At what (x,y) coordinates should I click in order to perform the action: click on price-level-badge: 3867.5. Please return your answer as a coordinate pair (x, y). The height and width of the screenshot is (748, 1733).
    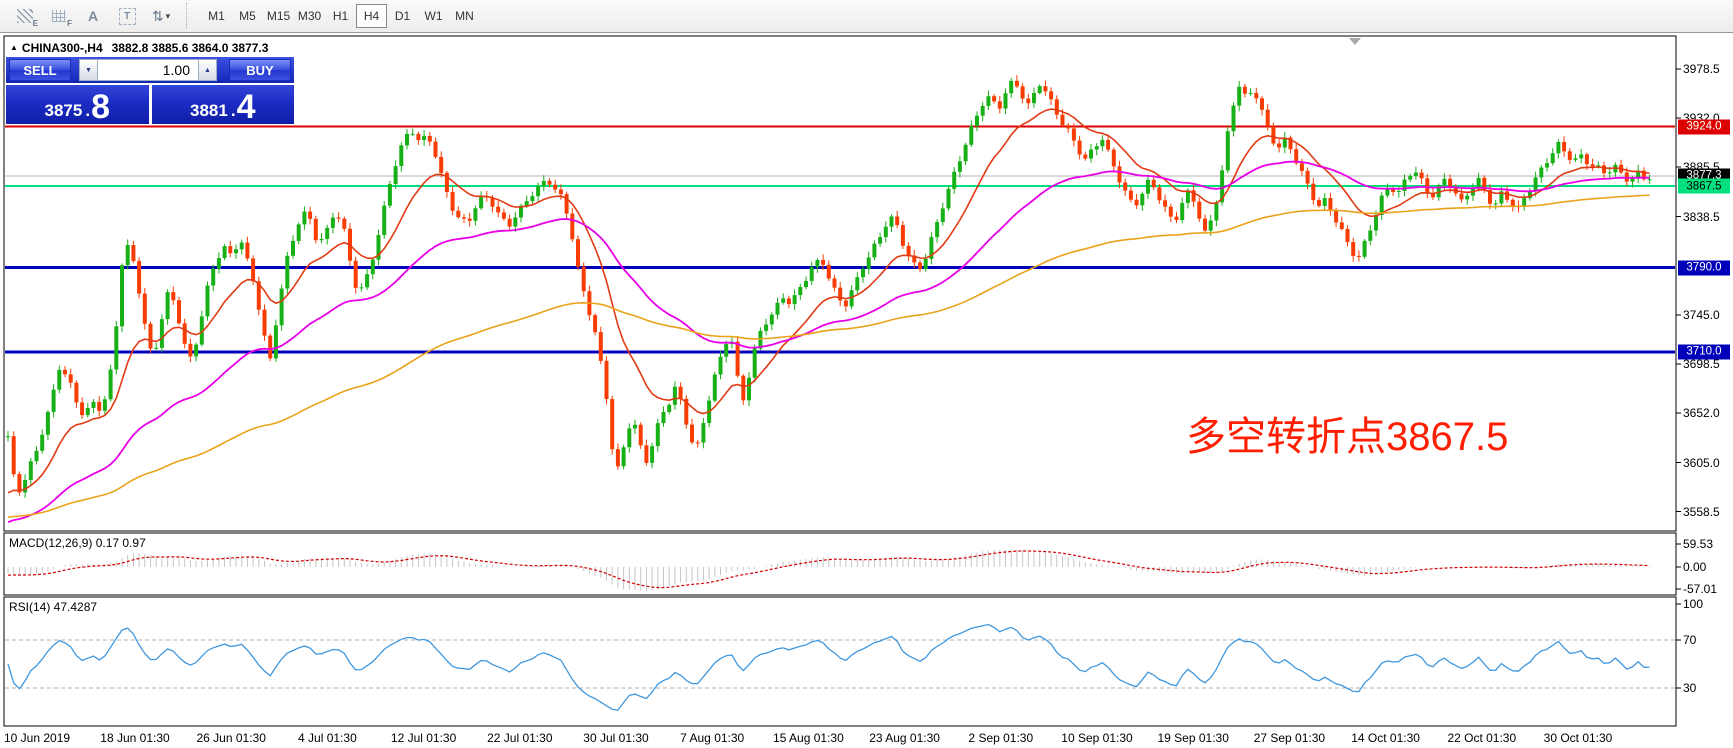
    Looking at the image, I should click on (1704, 186).